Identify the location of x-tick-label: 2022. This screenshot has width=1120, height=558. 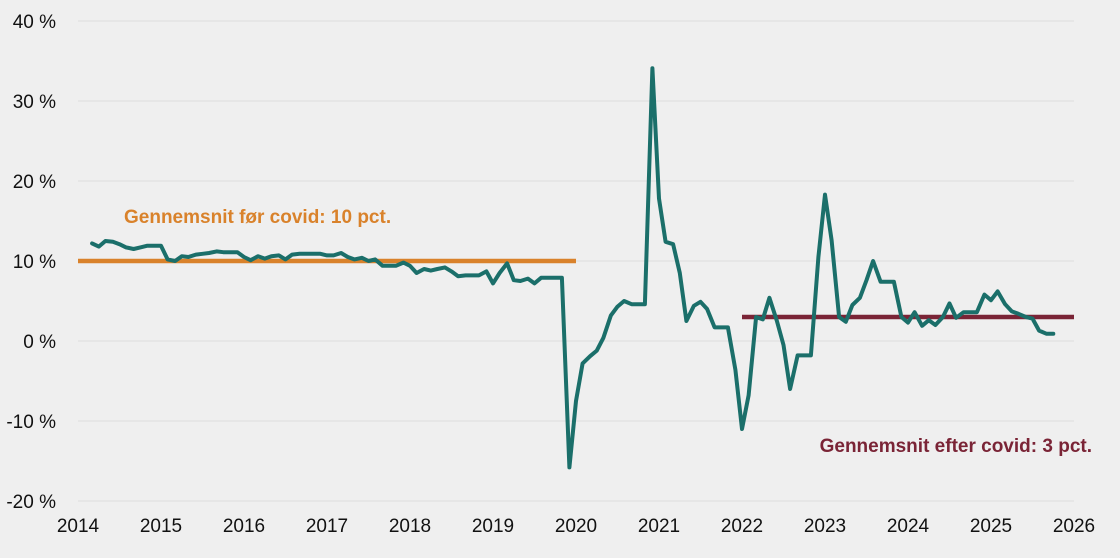
(742, 526).